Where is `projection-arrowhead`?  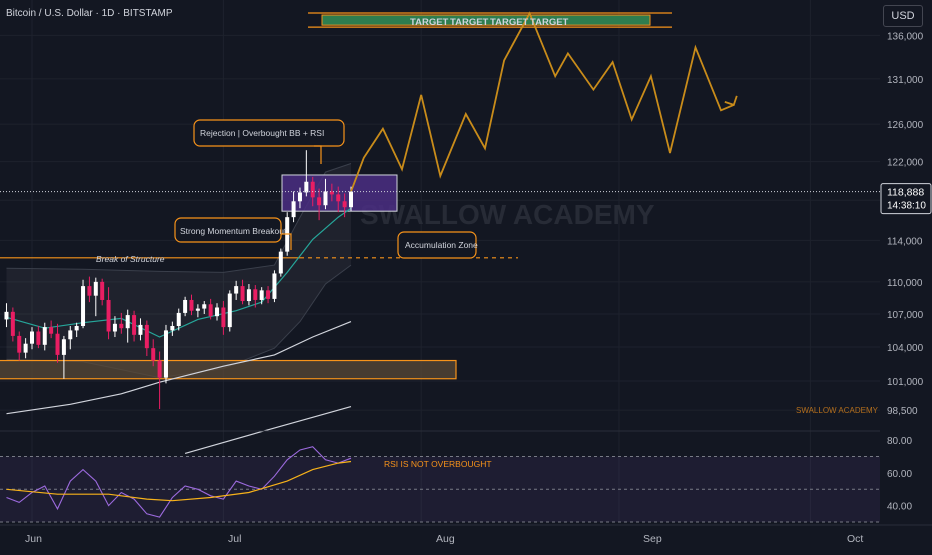
projection-arrowhead is located at coordinates (731, 101).